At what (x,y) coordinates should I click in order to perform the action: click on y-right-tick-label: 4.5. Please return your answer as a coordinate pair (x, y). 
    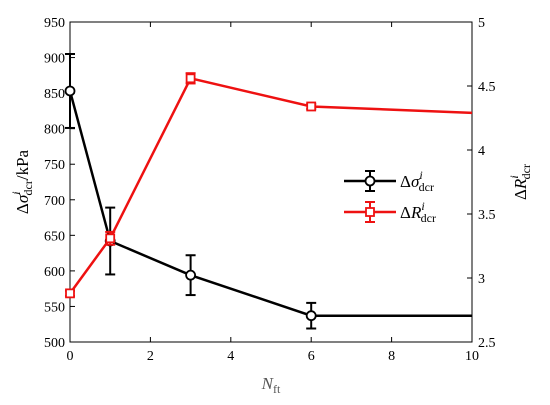
    Looking at the image, I should click on (487, 87).